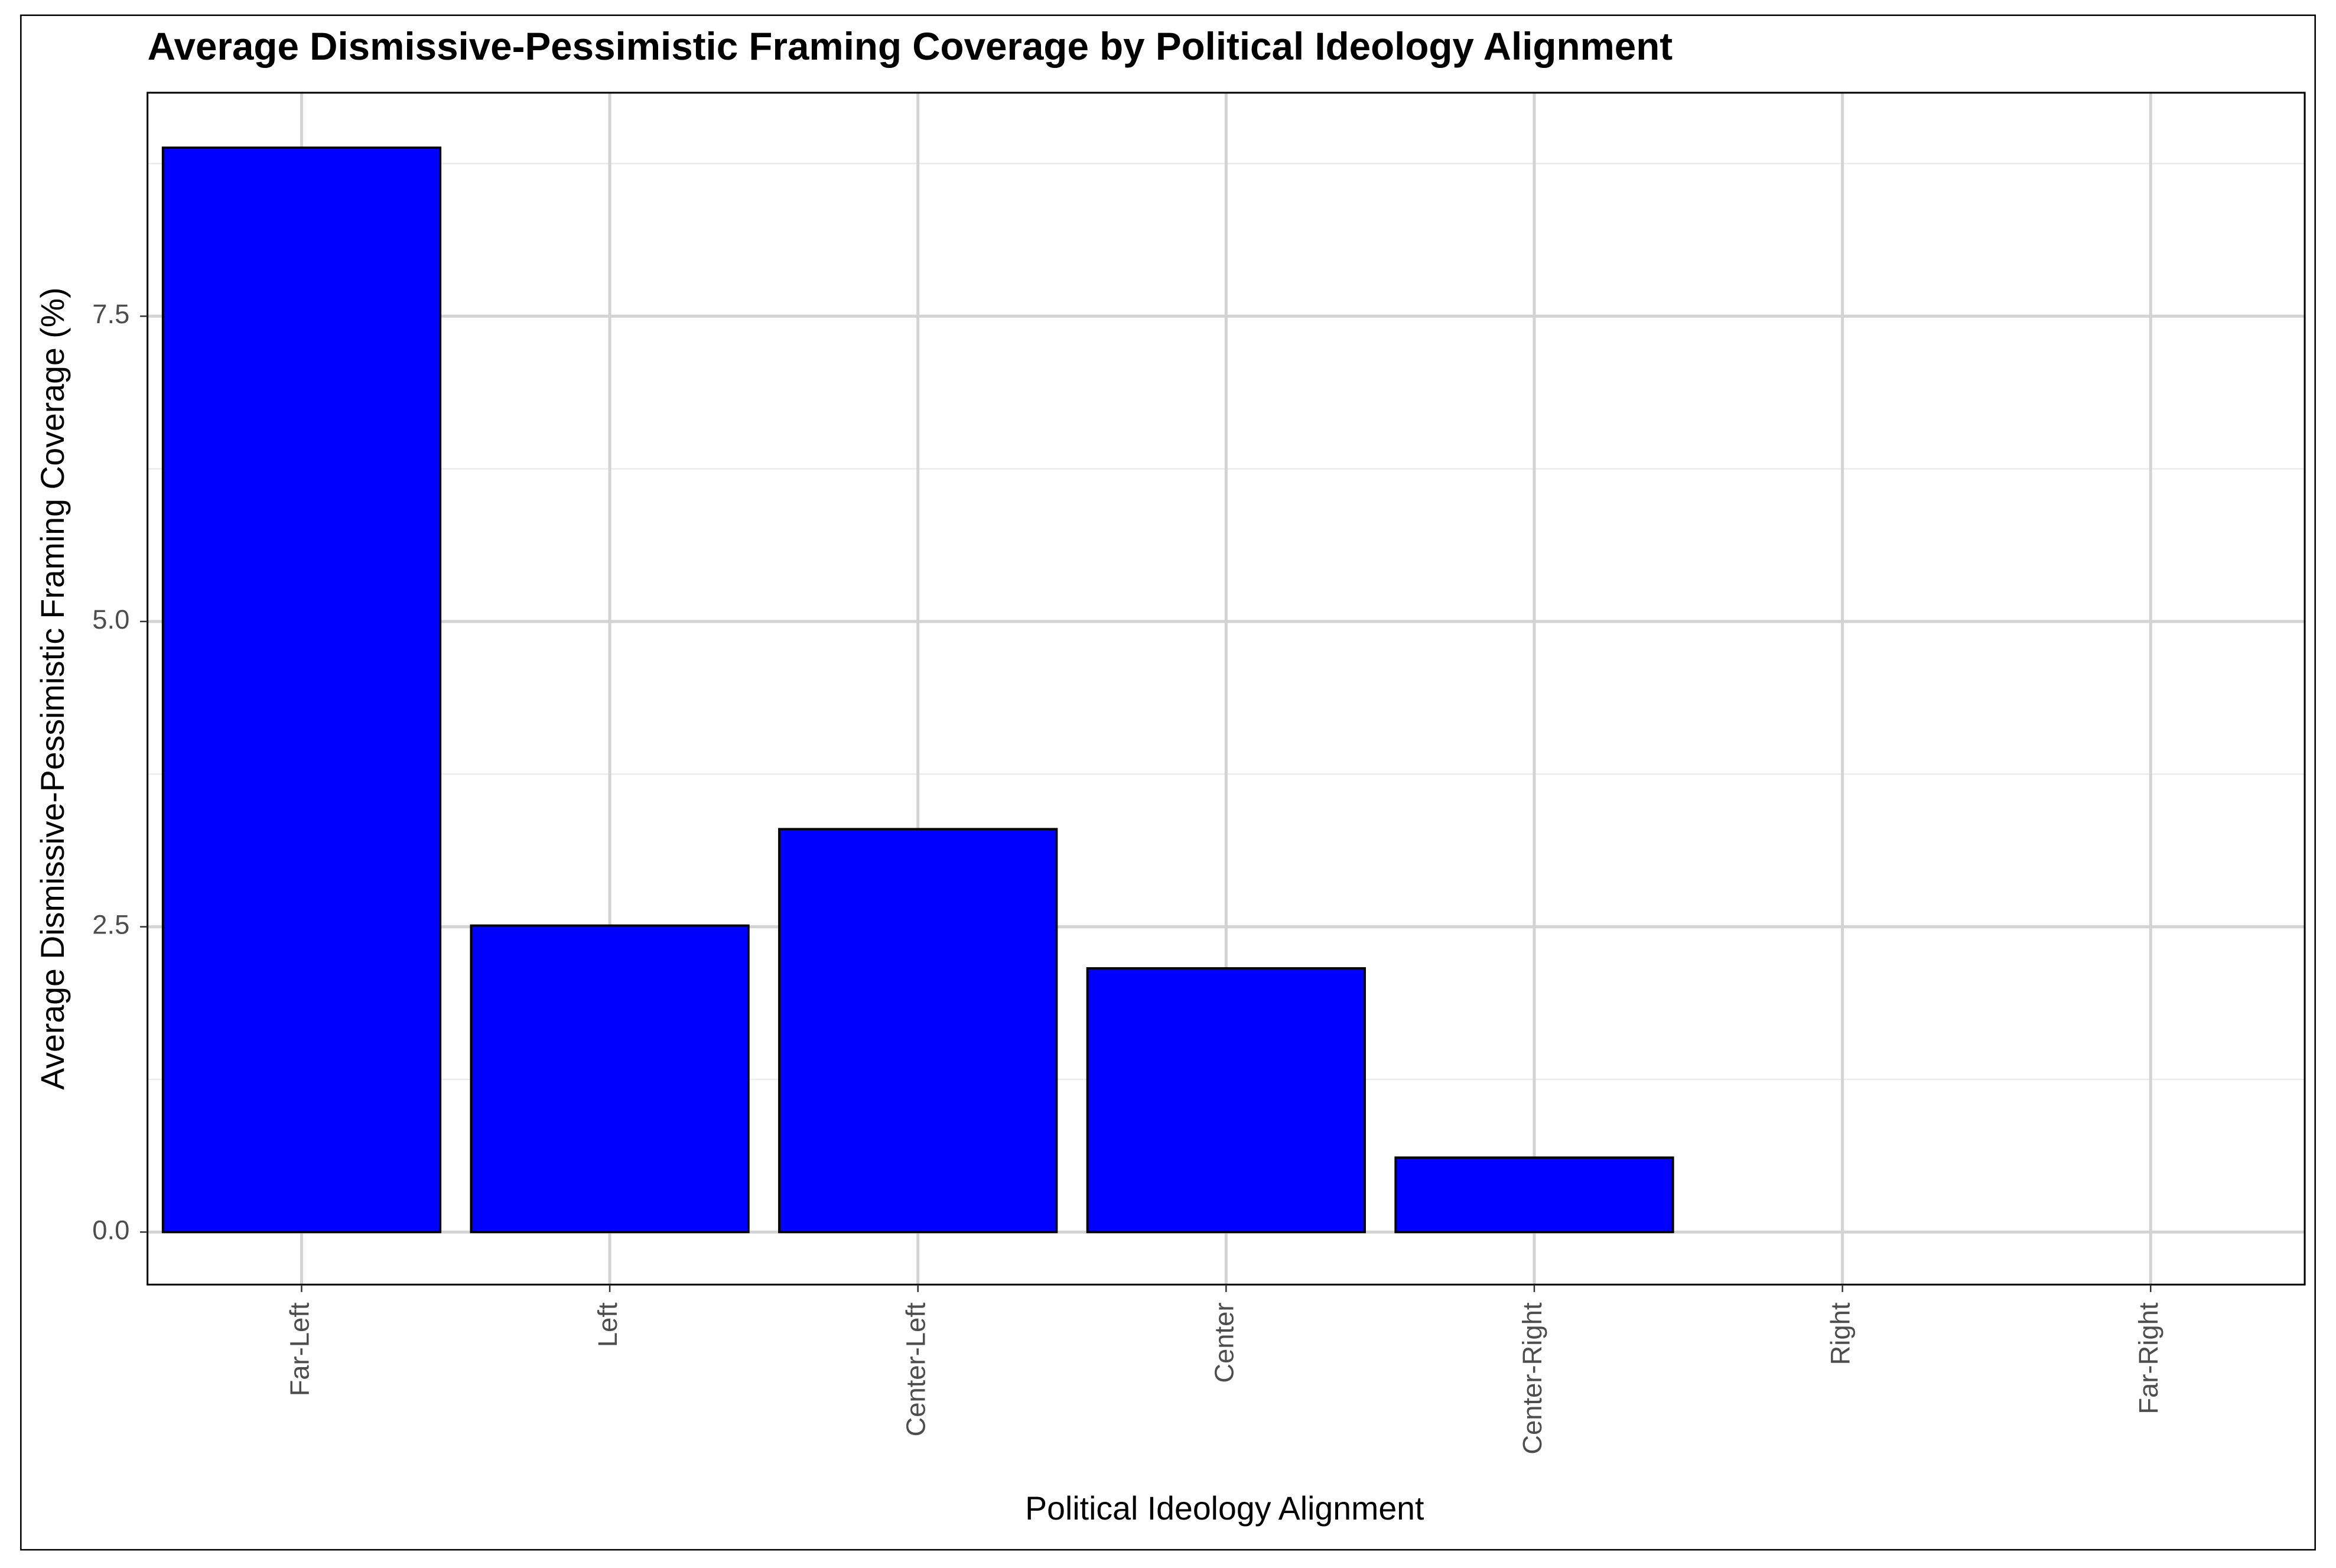  Describe the element at coordinates (608, 1324) in the screenshot. I see `x-tick-label: Left` at that location.